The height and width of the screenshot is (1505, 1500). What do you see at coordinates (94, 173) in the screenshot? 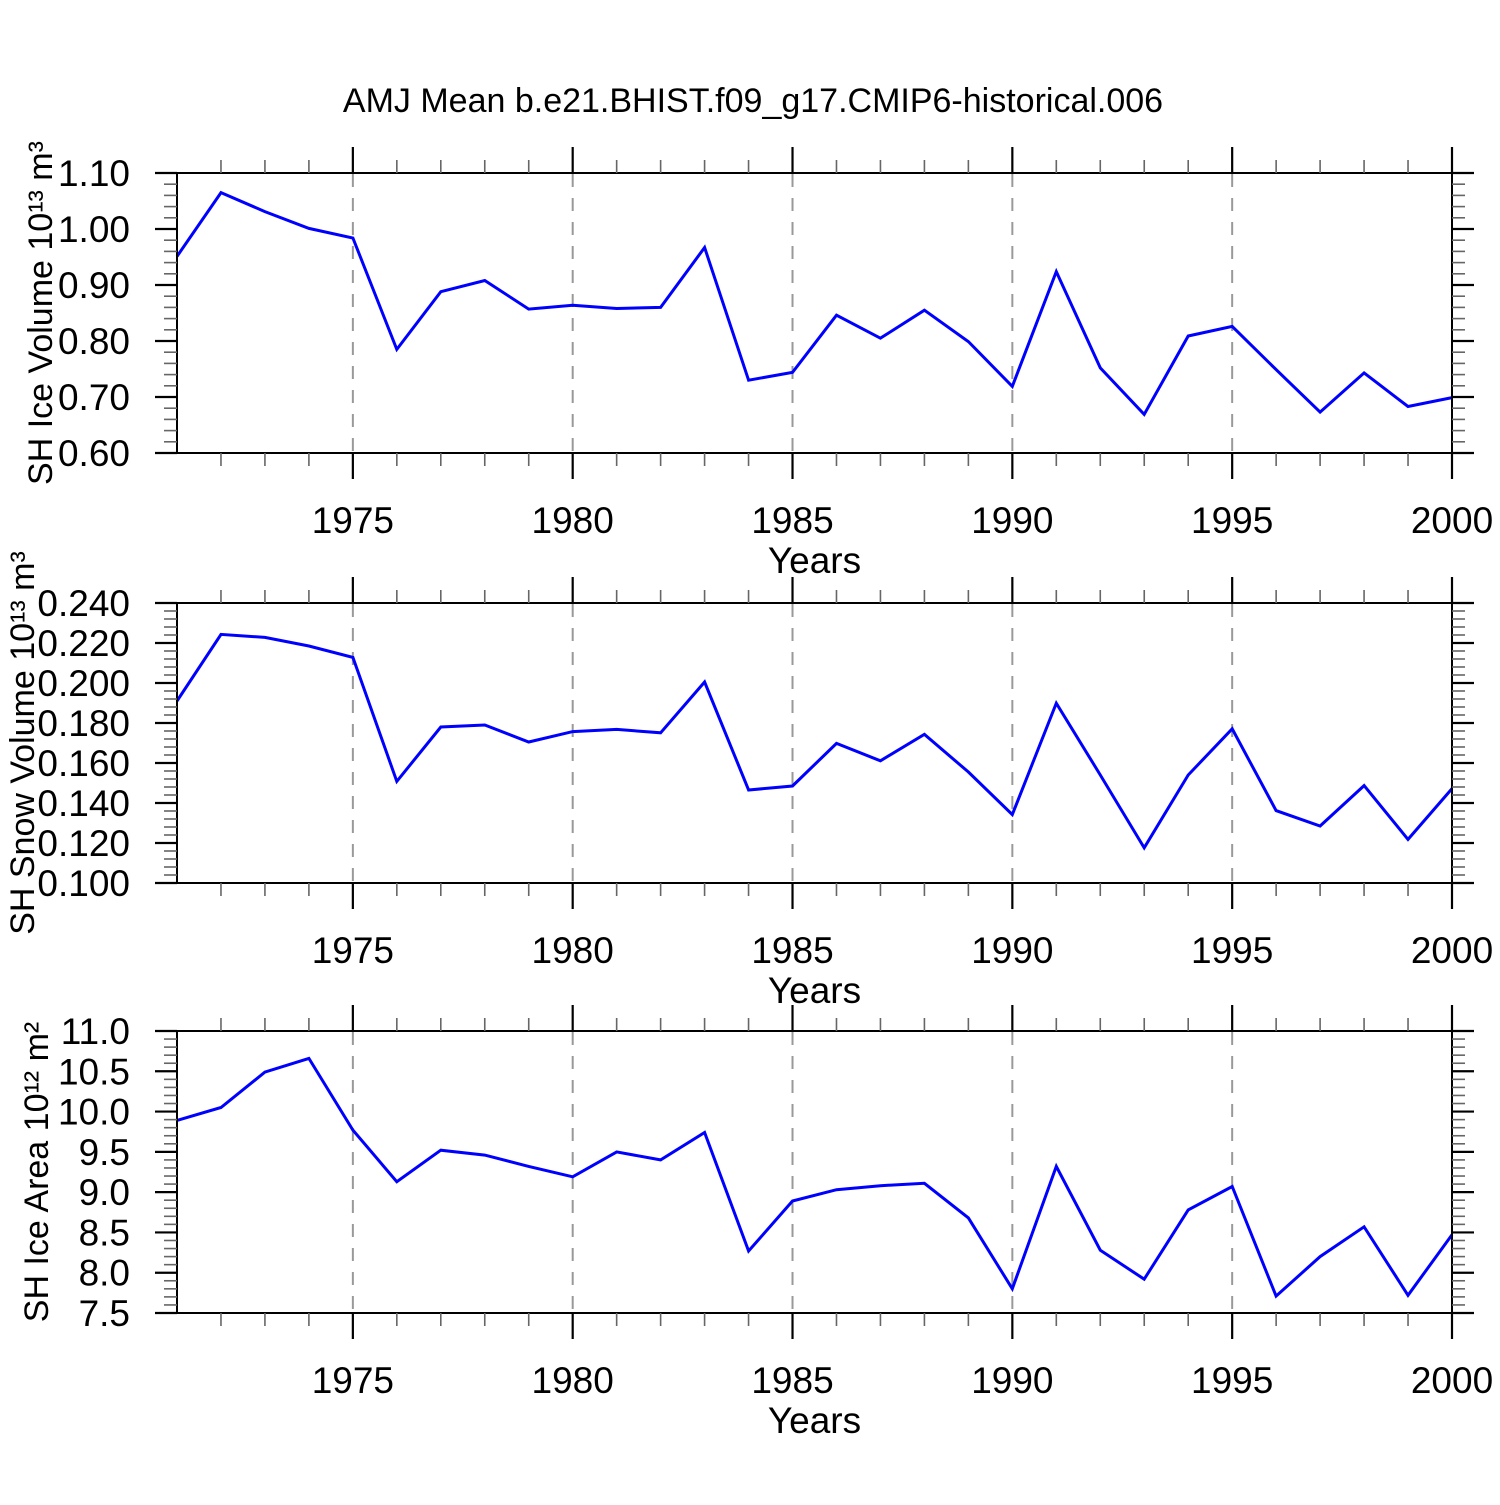
I see `y-tick-label-1.10: 1.10` at bounding box center [94, 173].